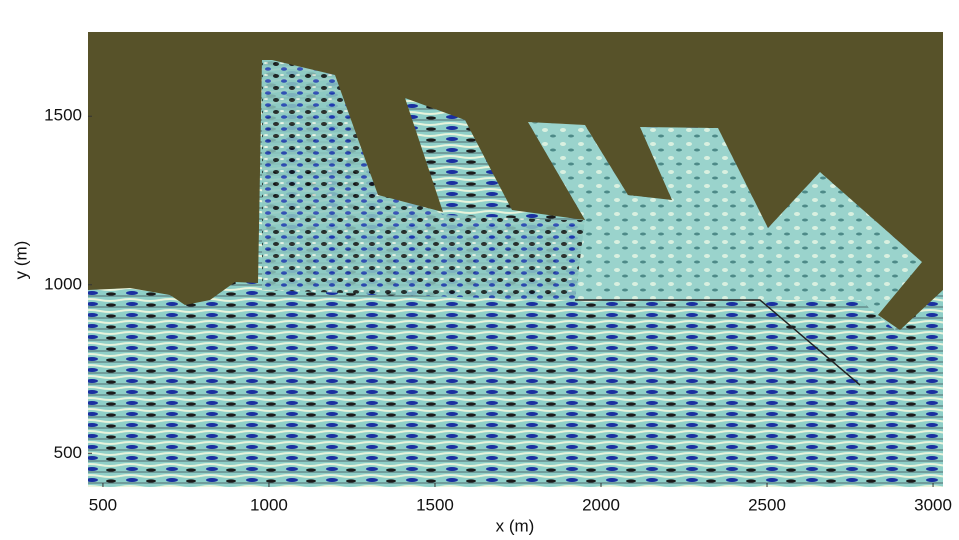 This screenshot has width=959, height=540. What do you see at coordinates (601, 504) in the screenshot?
I see `x-tick-label: 2000` at bounding box center [601, 504].